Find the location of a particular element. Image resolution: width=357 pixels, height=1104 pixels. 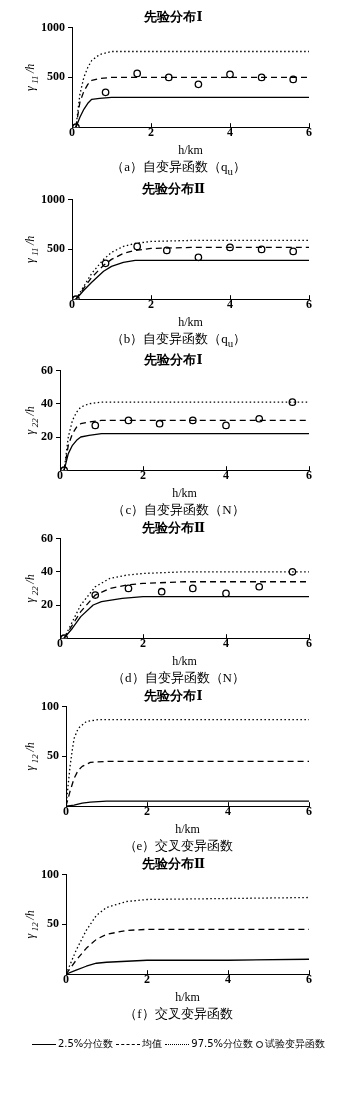

text: （e）交叉变异函数 is located at coordinates (178, 846).